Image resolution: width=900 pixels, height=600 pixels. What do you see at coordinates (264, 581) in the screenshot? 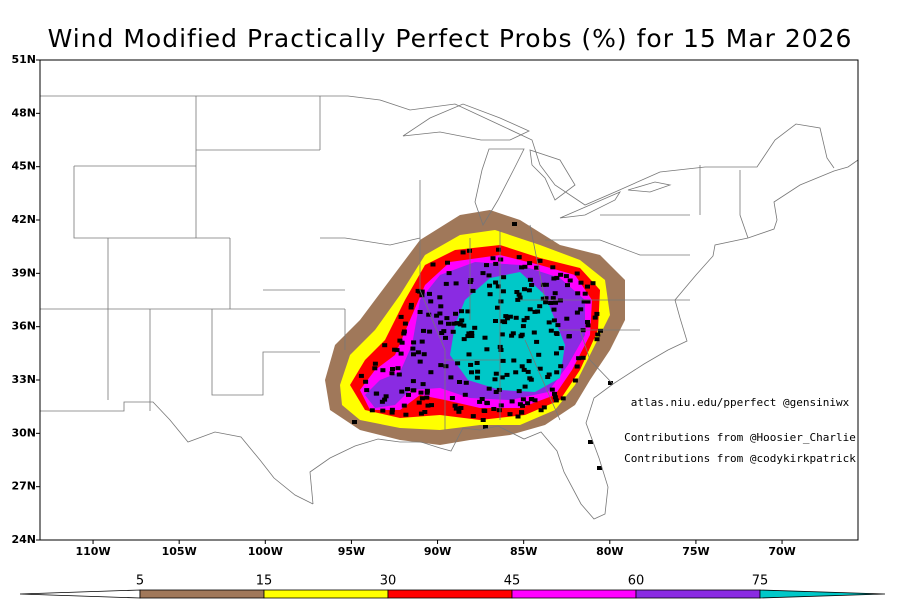
I see `colorbar-label: 15` at bounding box center [264, 581].